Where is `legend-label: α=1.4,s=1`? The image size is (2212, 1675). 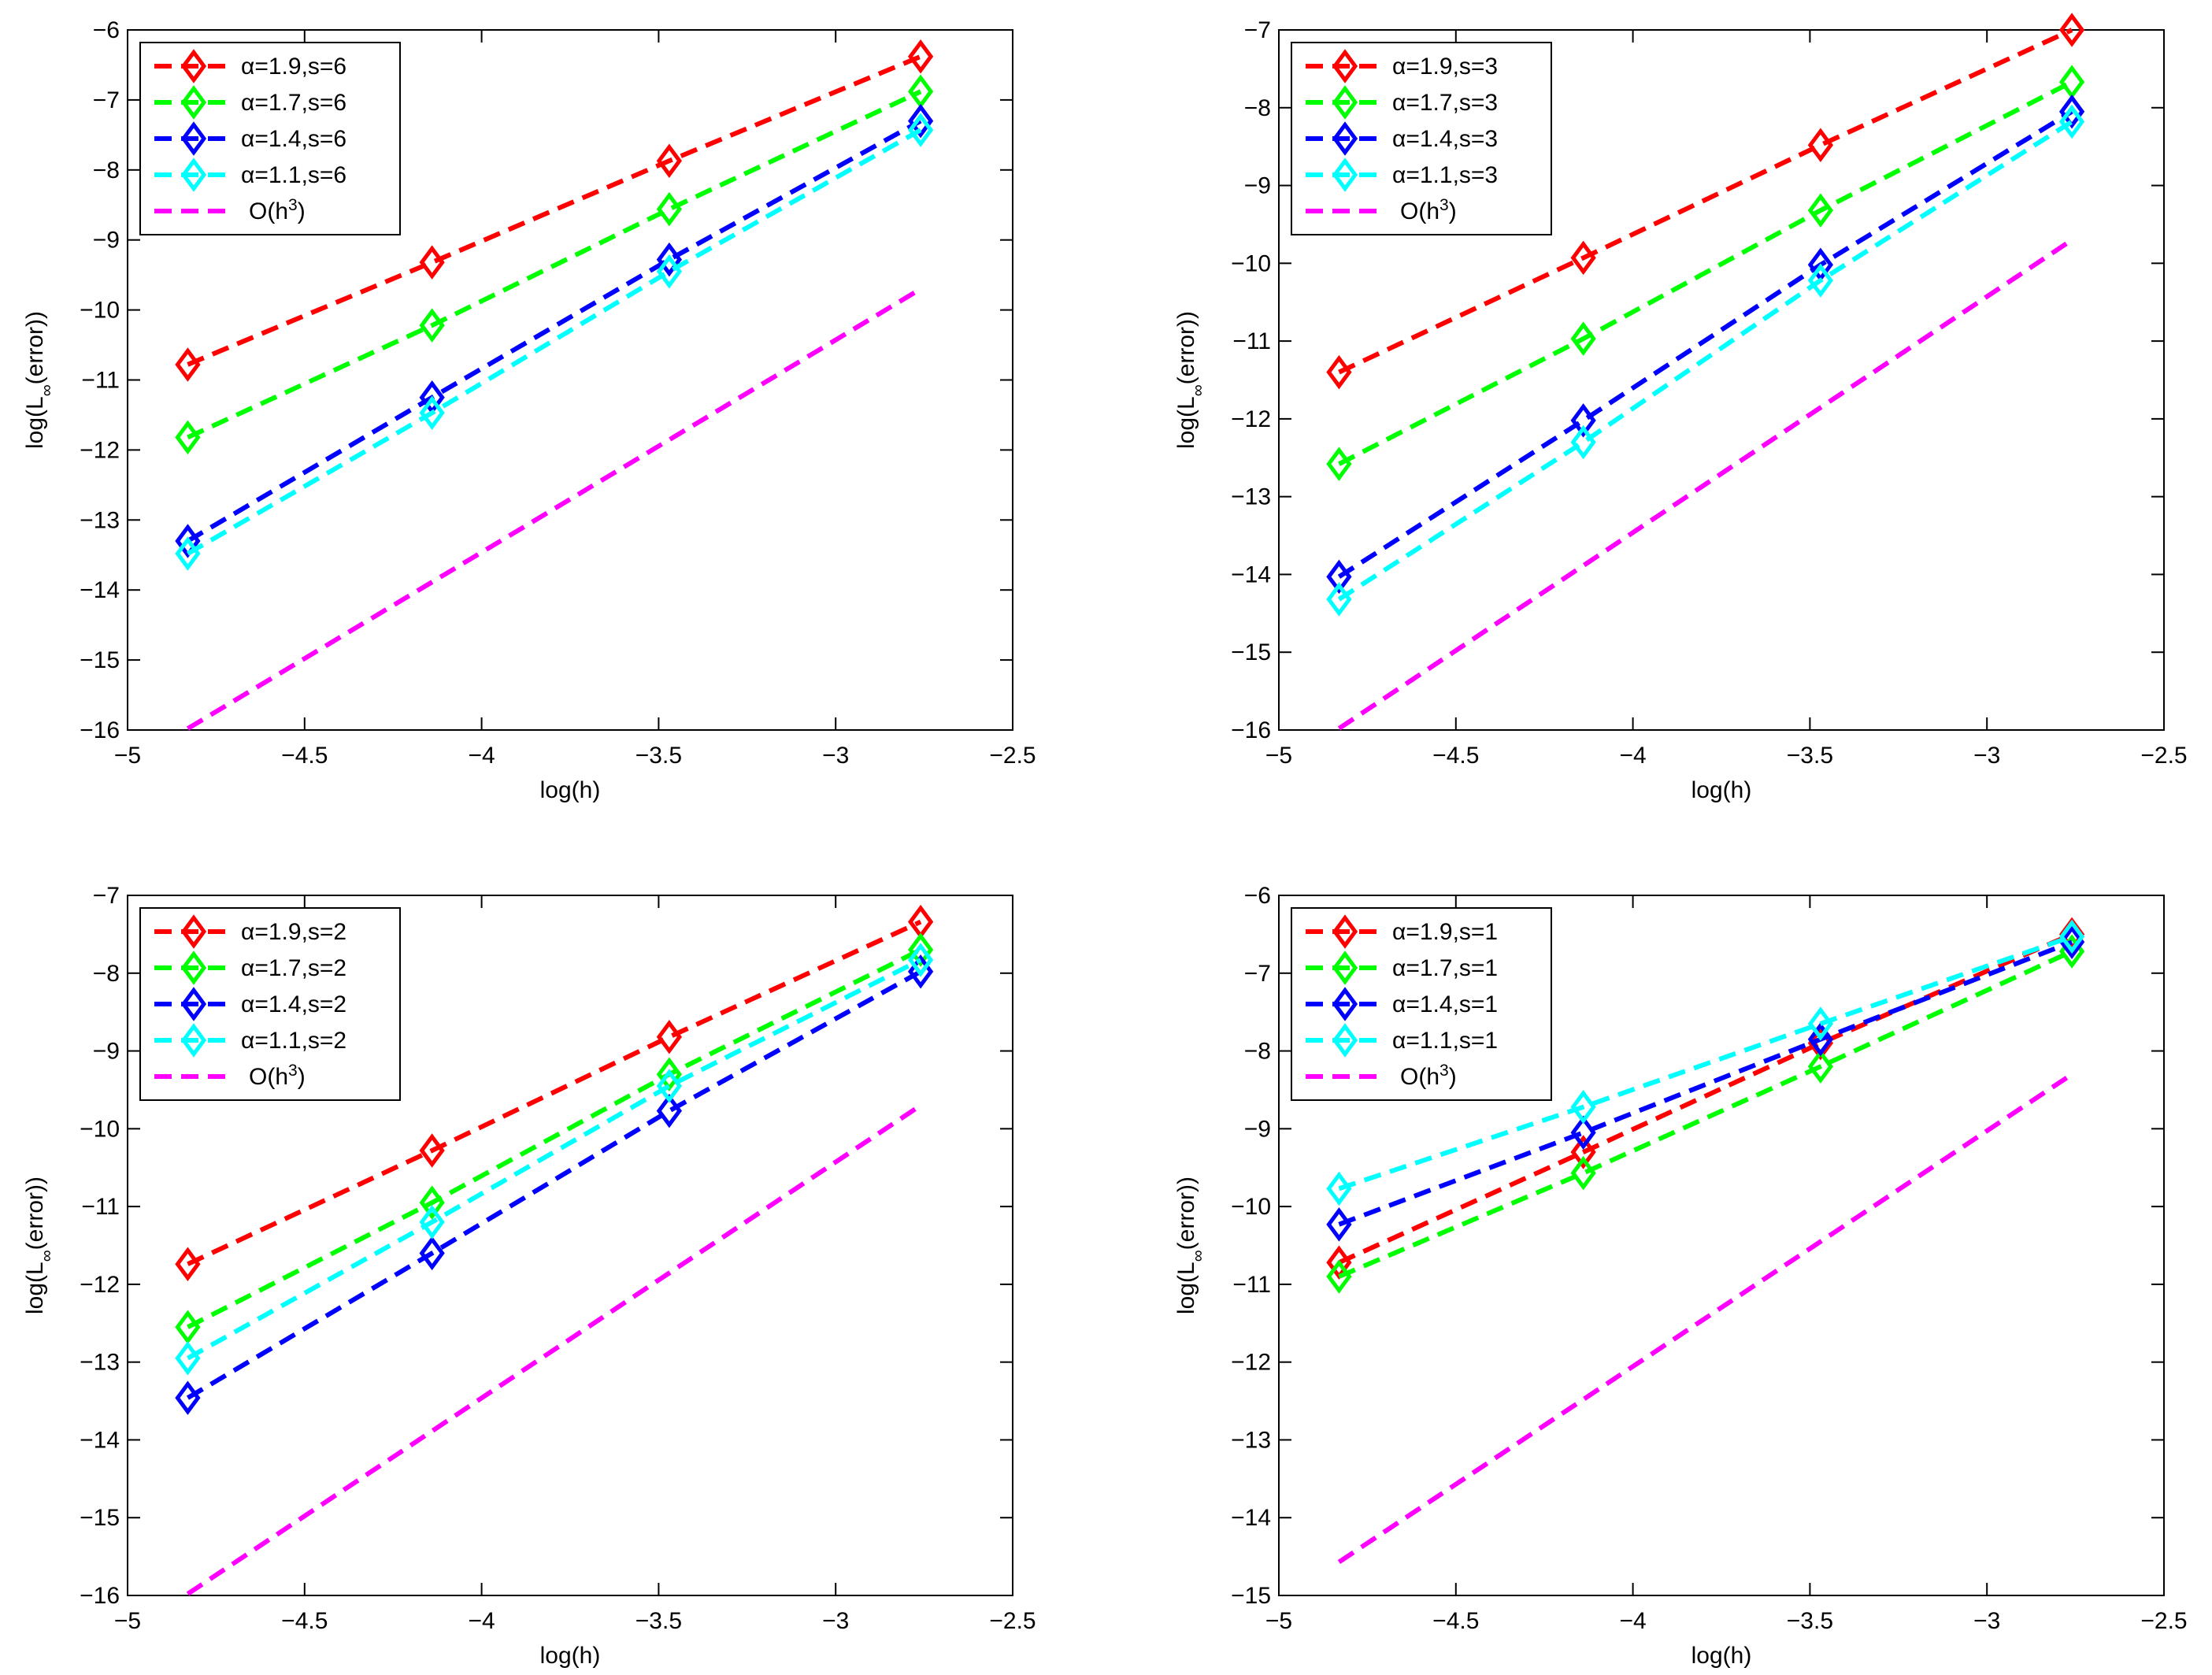 legend-label: α=1.4,s=1 is located at coordinates (1445, 1004).